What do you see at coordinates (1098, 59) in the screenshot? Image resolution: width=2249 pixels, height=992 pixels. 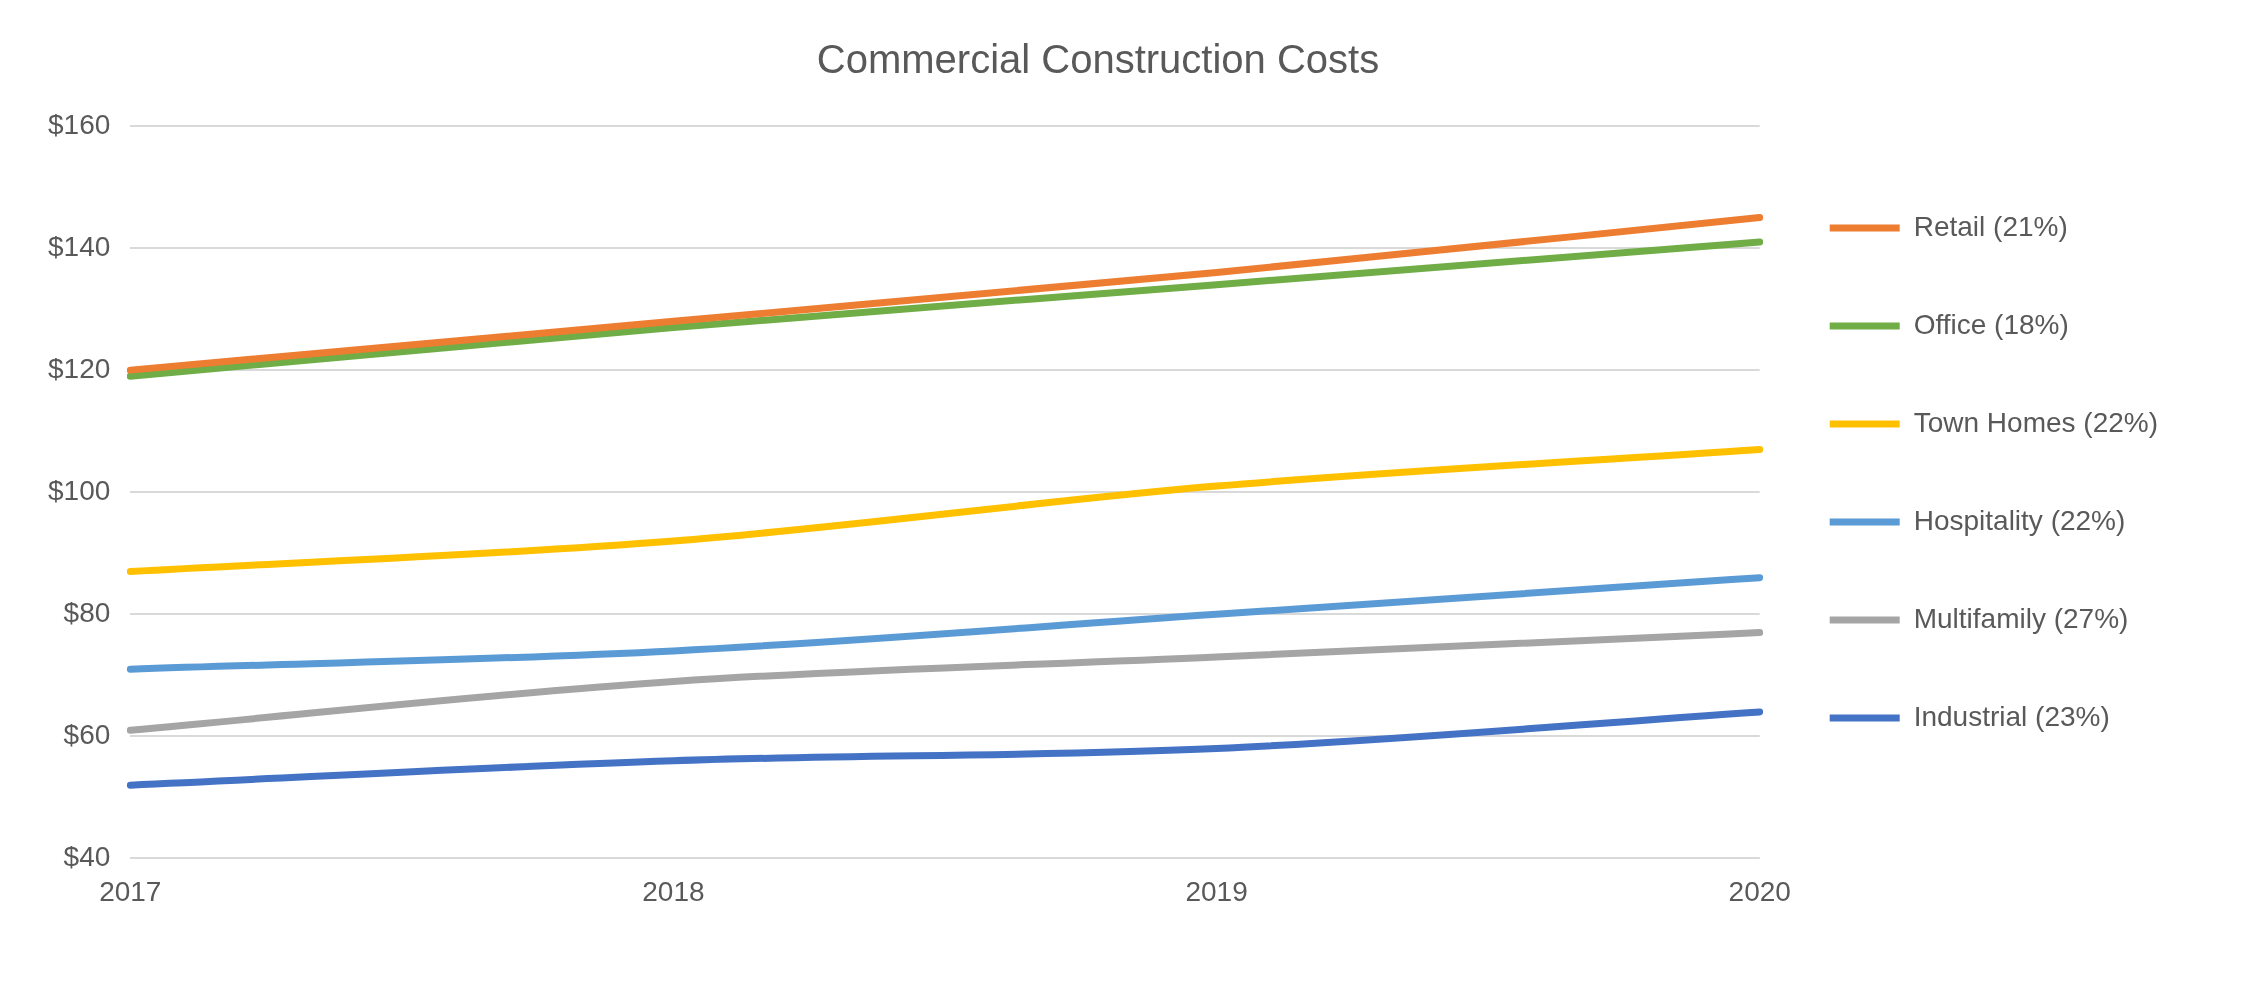 I see `chart-title: Commercial Construction Costs` at bounding box center [1098, 59].